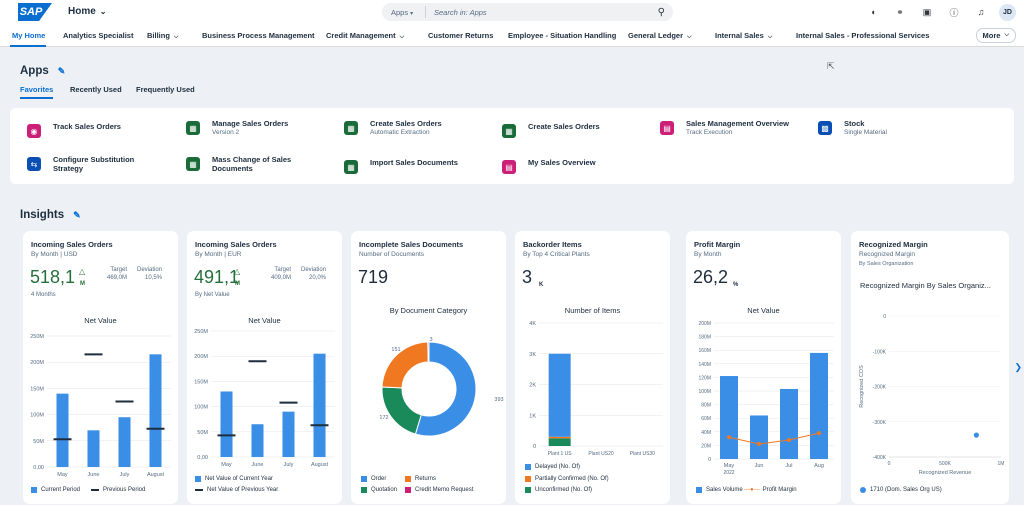 The height and width of the screenshot is (505, 1024). What do you see at coordinates (244, 164) in the screenshot?
I see `app-mass-change-sales-documents: ▦ Mass Change of Sales Documents` at bounding box center [244, 164].